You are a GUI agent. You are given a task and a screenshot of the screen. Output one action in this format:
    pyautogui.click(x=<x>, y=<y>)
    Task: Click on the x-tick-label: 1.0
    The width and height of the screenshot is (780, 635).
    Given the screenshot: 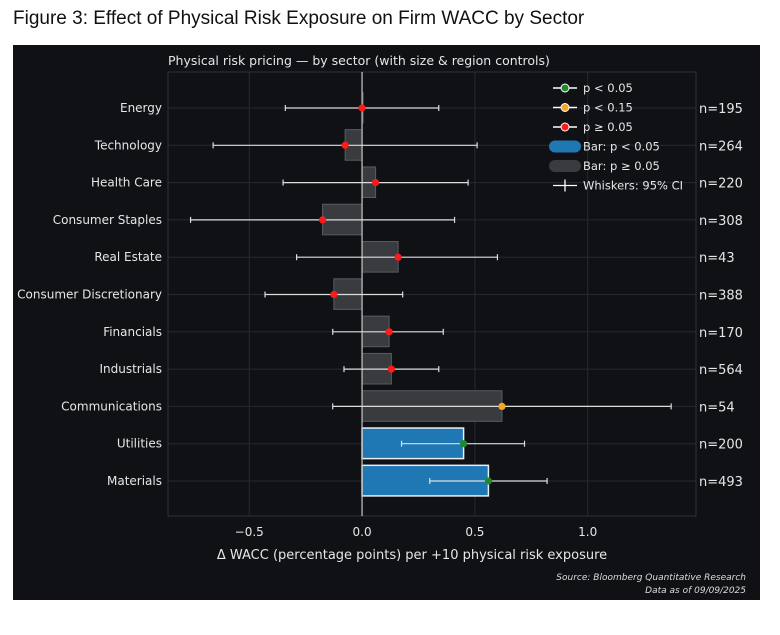 What is the action you would take?
    pyautogui.click(x=587, y=532)
    